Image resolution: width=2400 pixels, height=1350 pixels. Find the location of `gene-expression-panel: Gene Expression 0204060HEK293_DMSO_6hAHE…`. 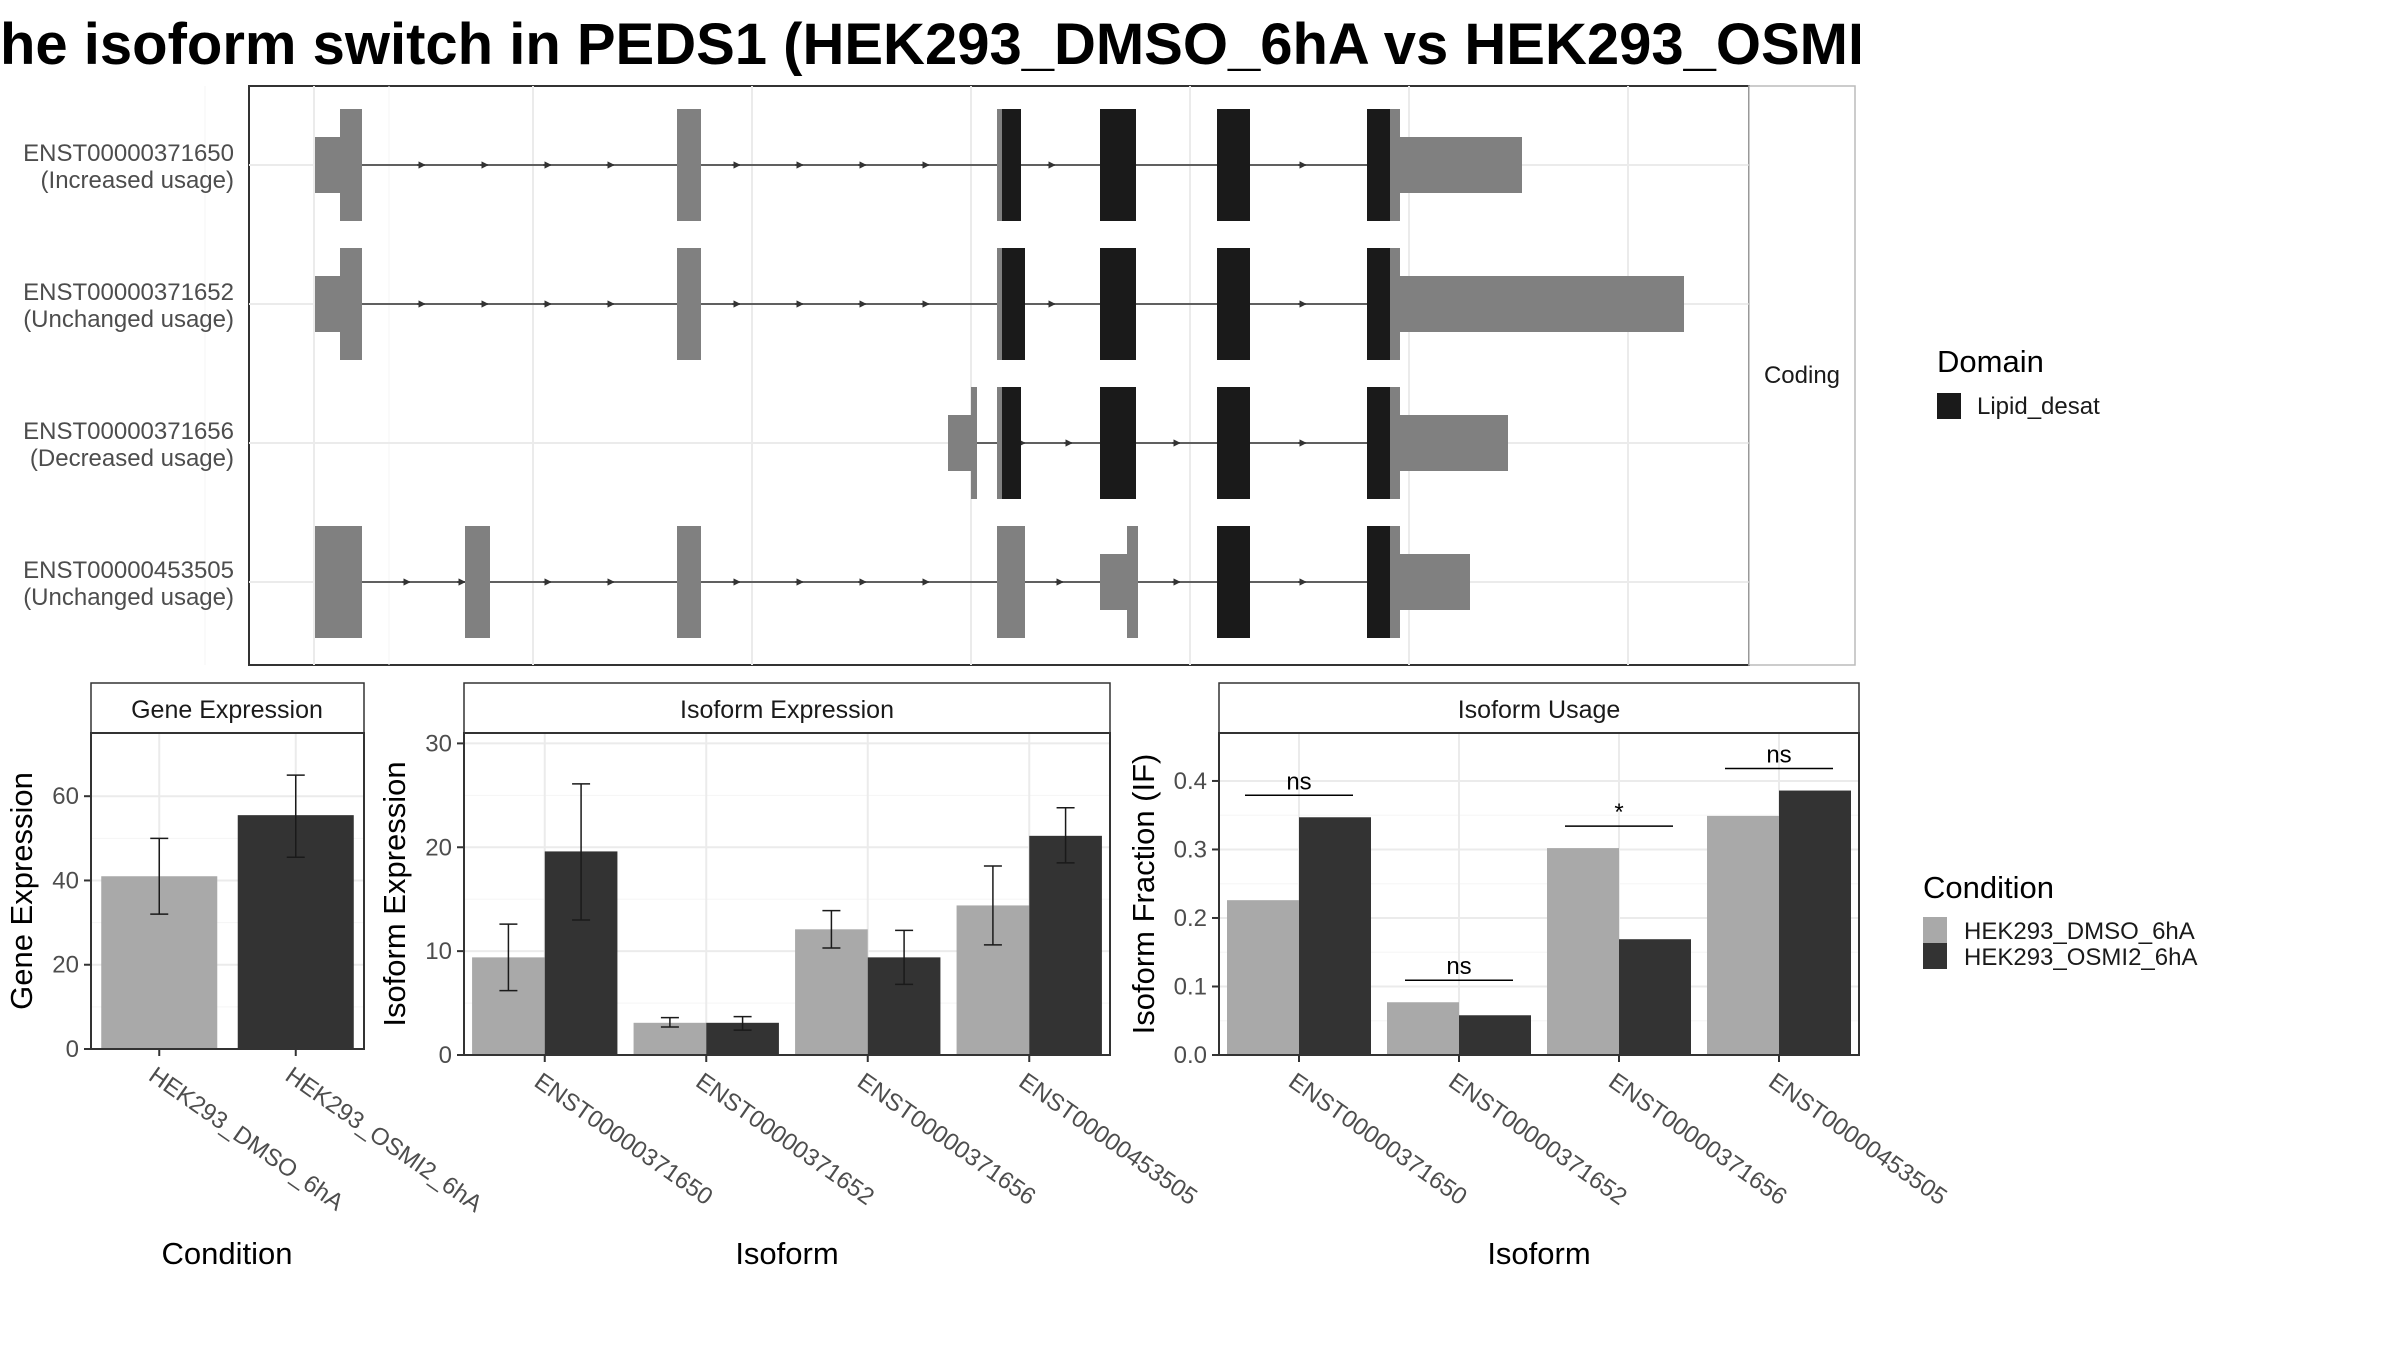

gene-expression-panel: Gene Expression 0204060HEK293_DMSO_6hAHE… is located at coordinates (245, 976).